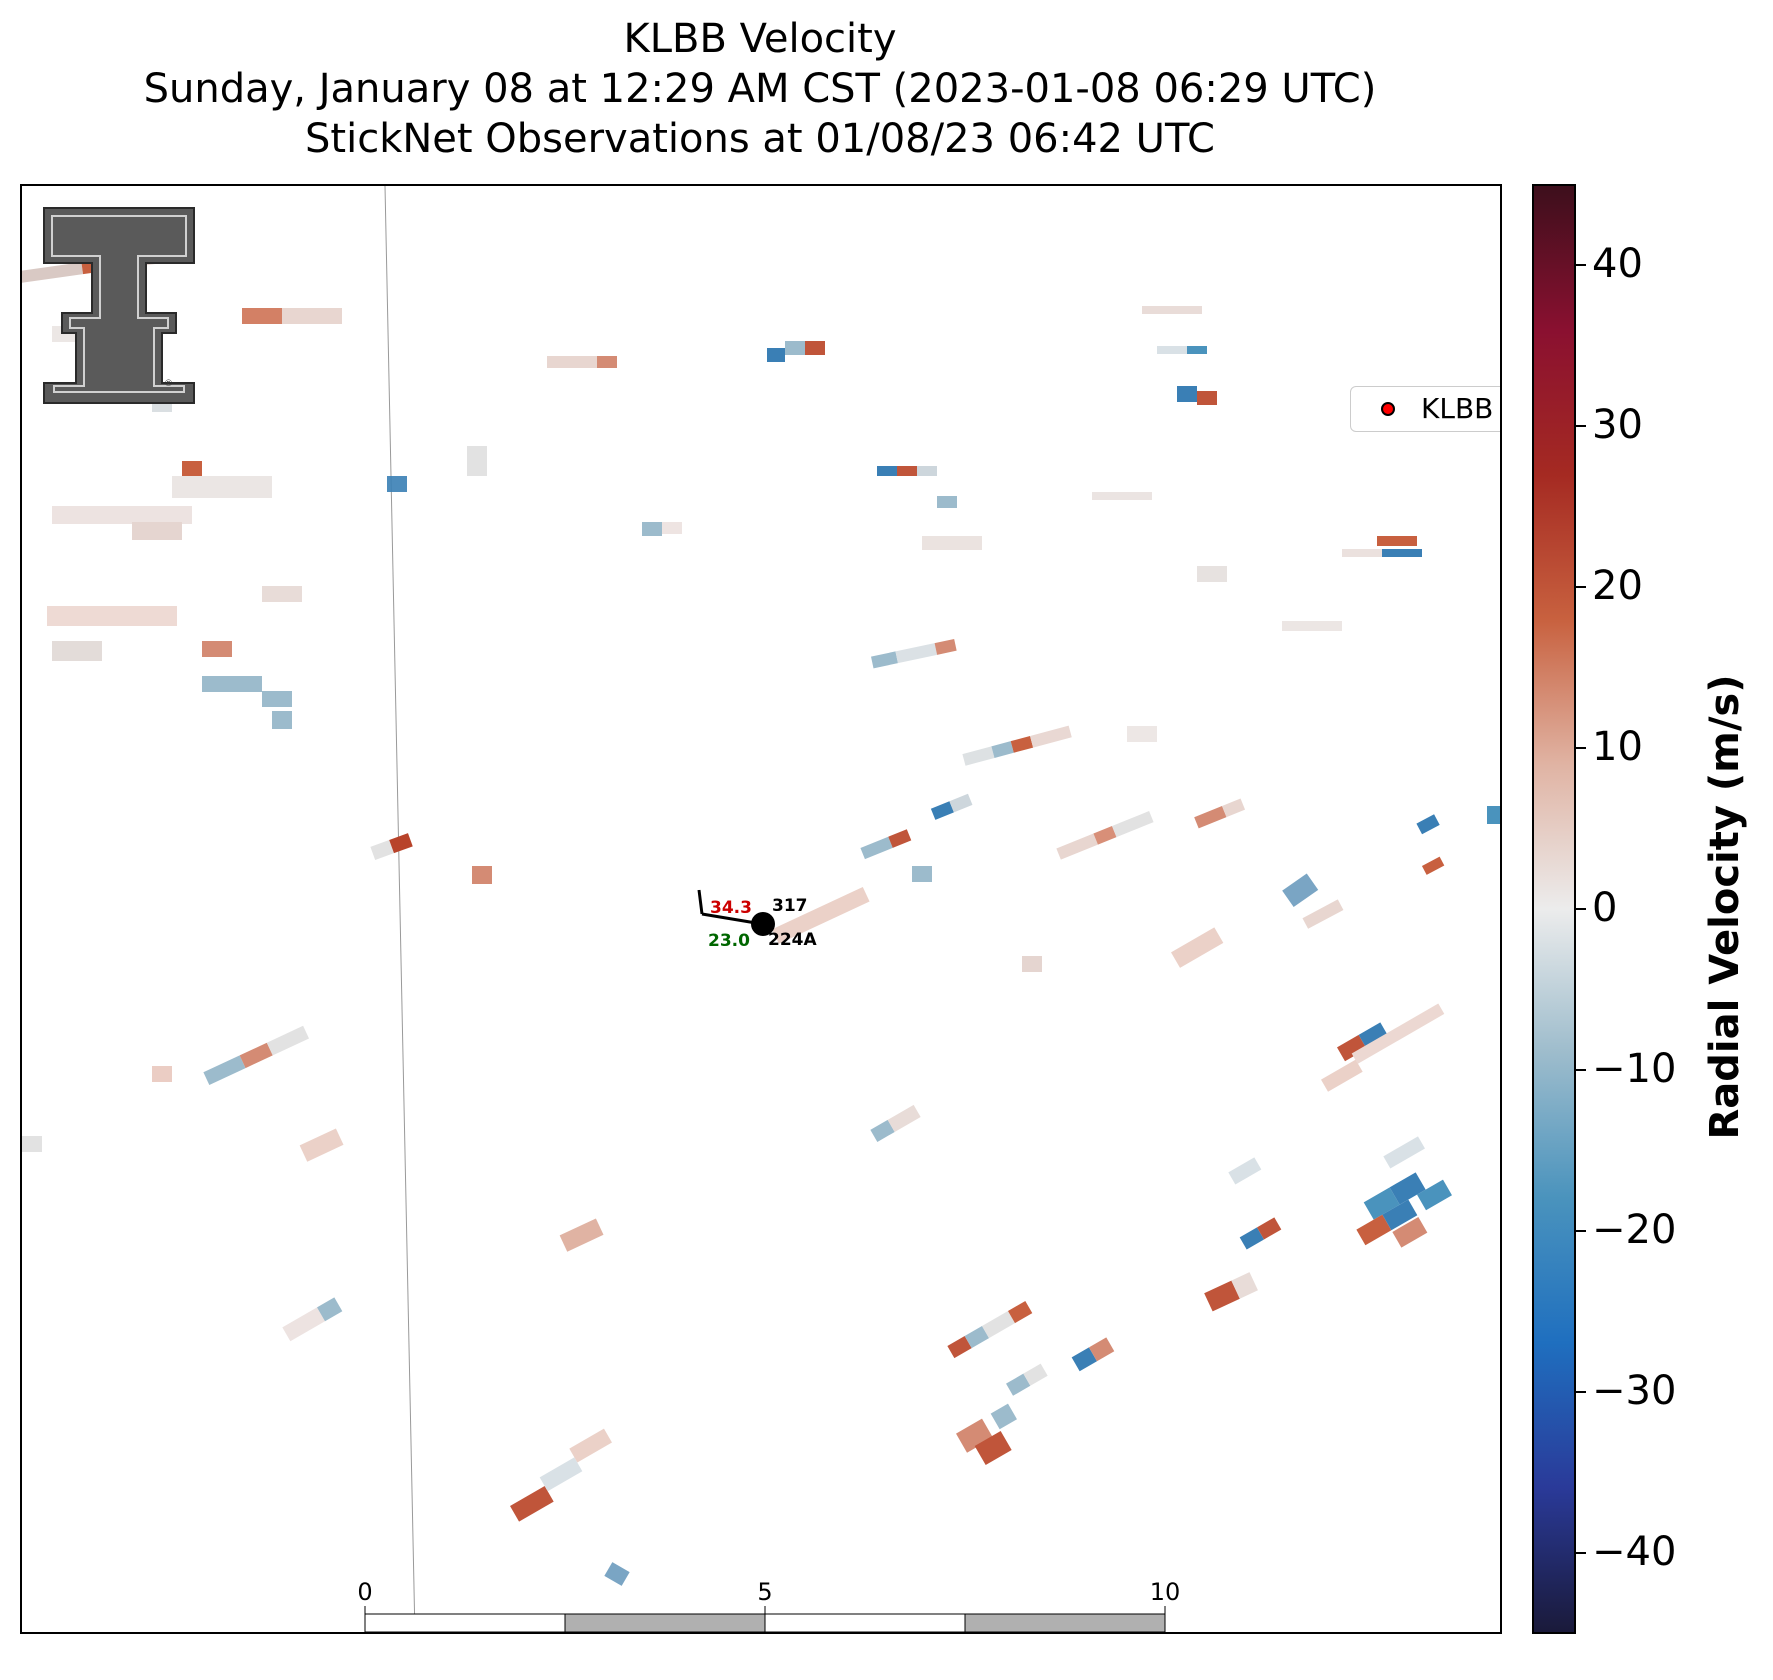  Describe the element at coordinates (1634, 1069) in the screenshot. I see `colorbar-tick-label: −10` at that location.